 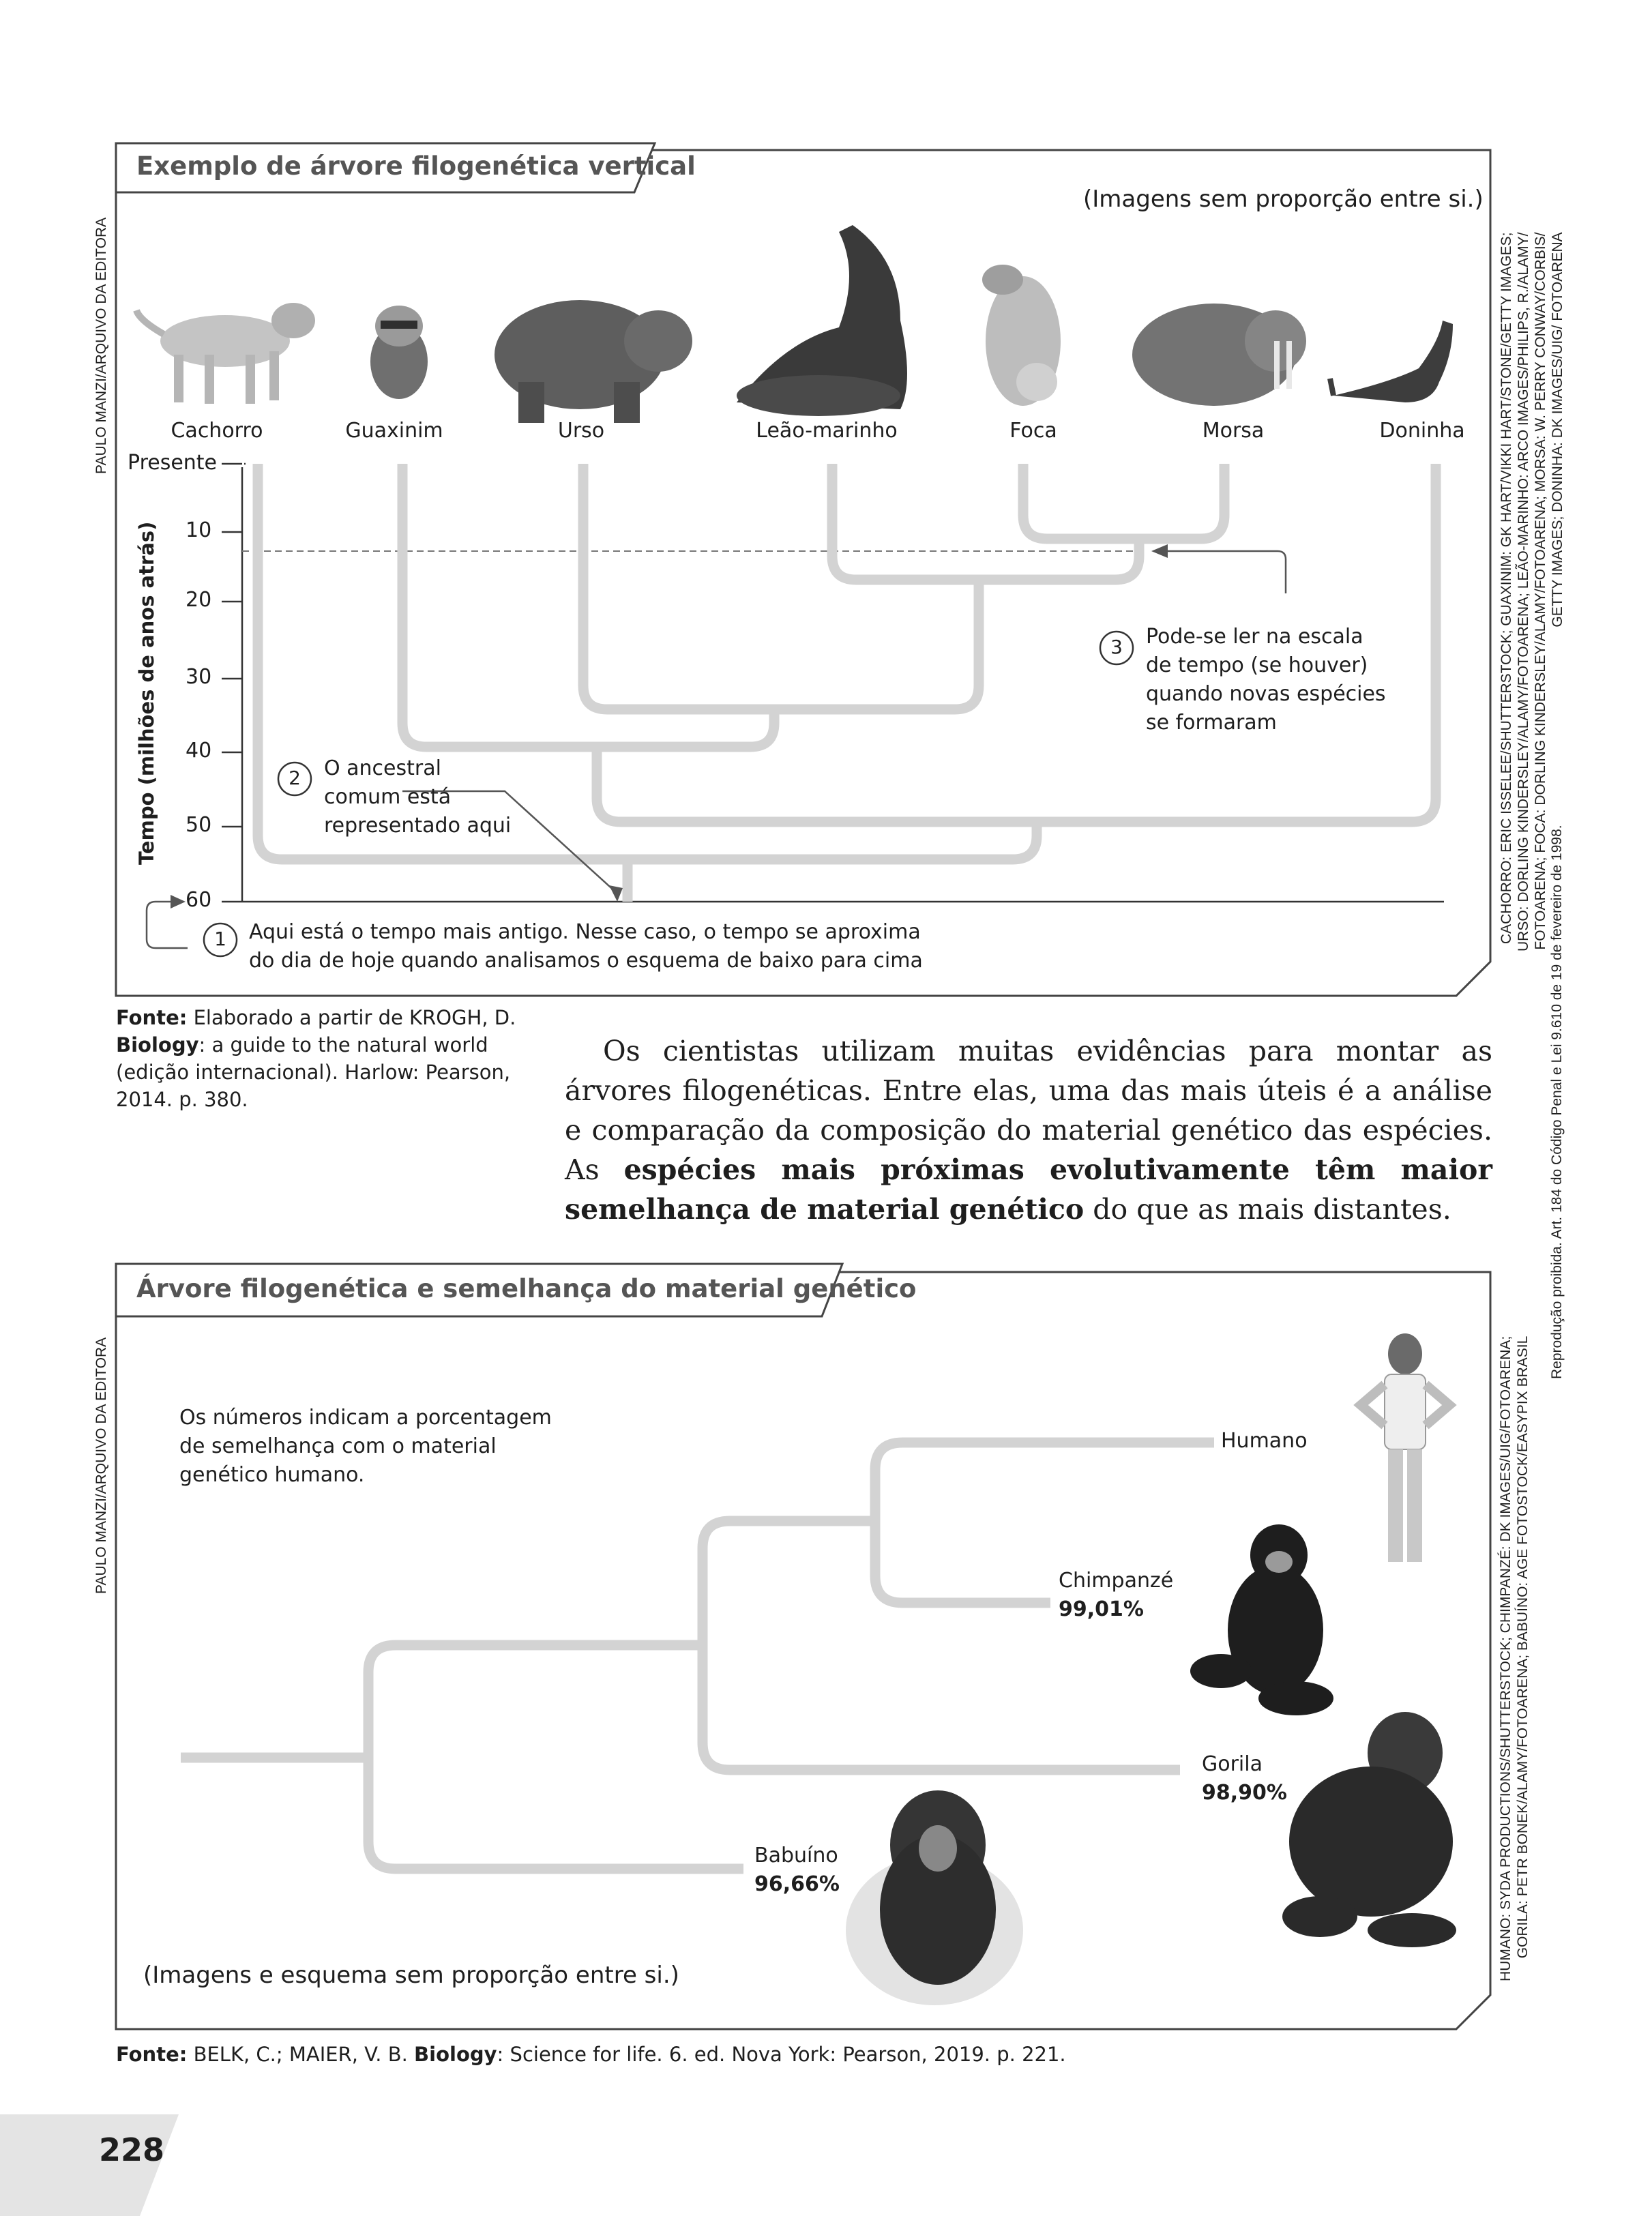 I want to click on time-axis, so click(x=833, y=682).